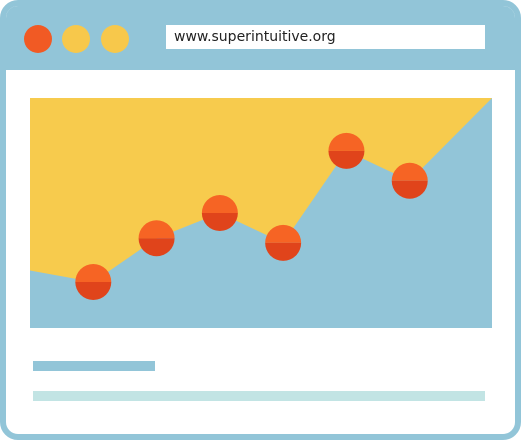 This screenshot has height=440, width=521. What do you see at coordinates (259, 396) in the screenshot?
I see `text-placeholder-long` at bounding box center [259, 396].